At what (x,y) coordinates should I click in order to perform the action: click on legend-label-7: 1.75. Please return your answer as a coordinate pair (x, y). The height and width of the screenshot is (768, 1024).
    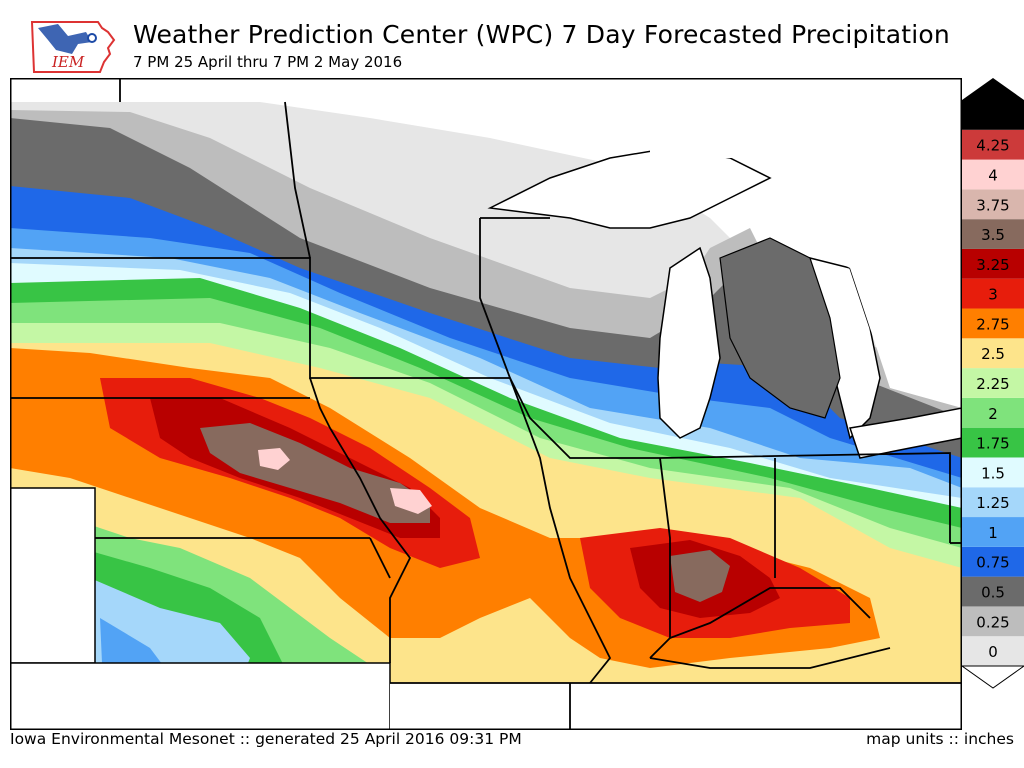
    Looking at the image, I should click on (992, 444).